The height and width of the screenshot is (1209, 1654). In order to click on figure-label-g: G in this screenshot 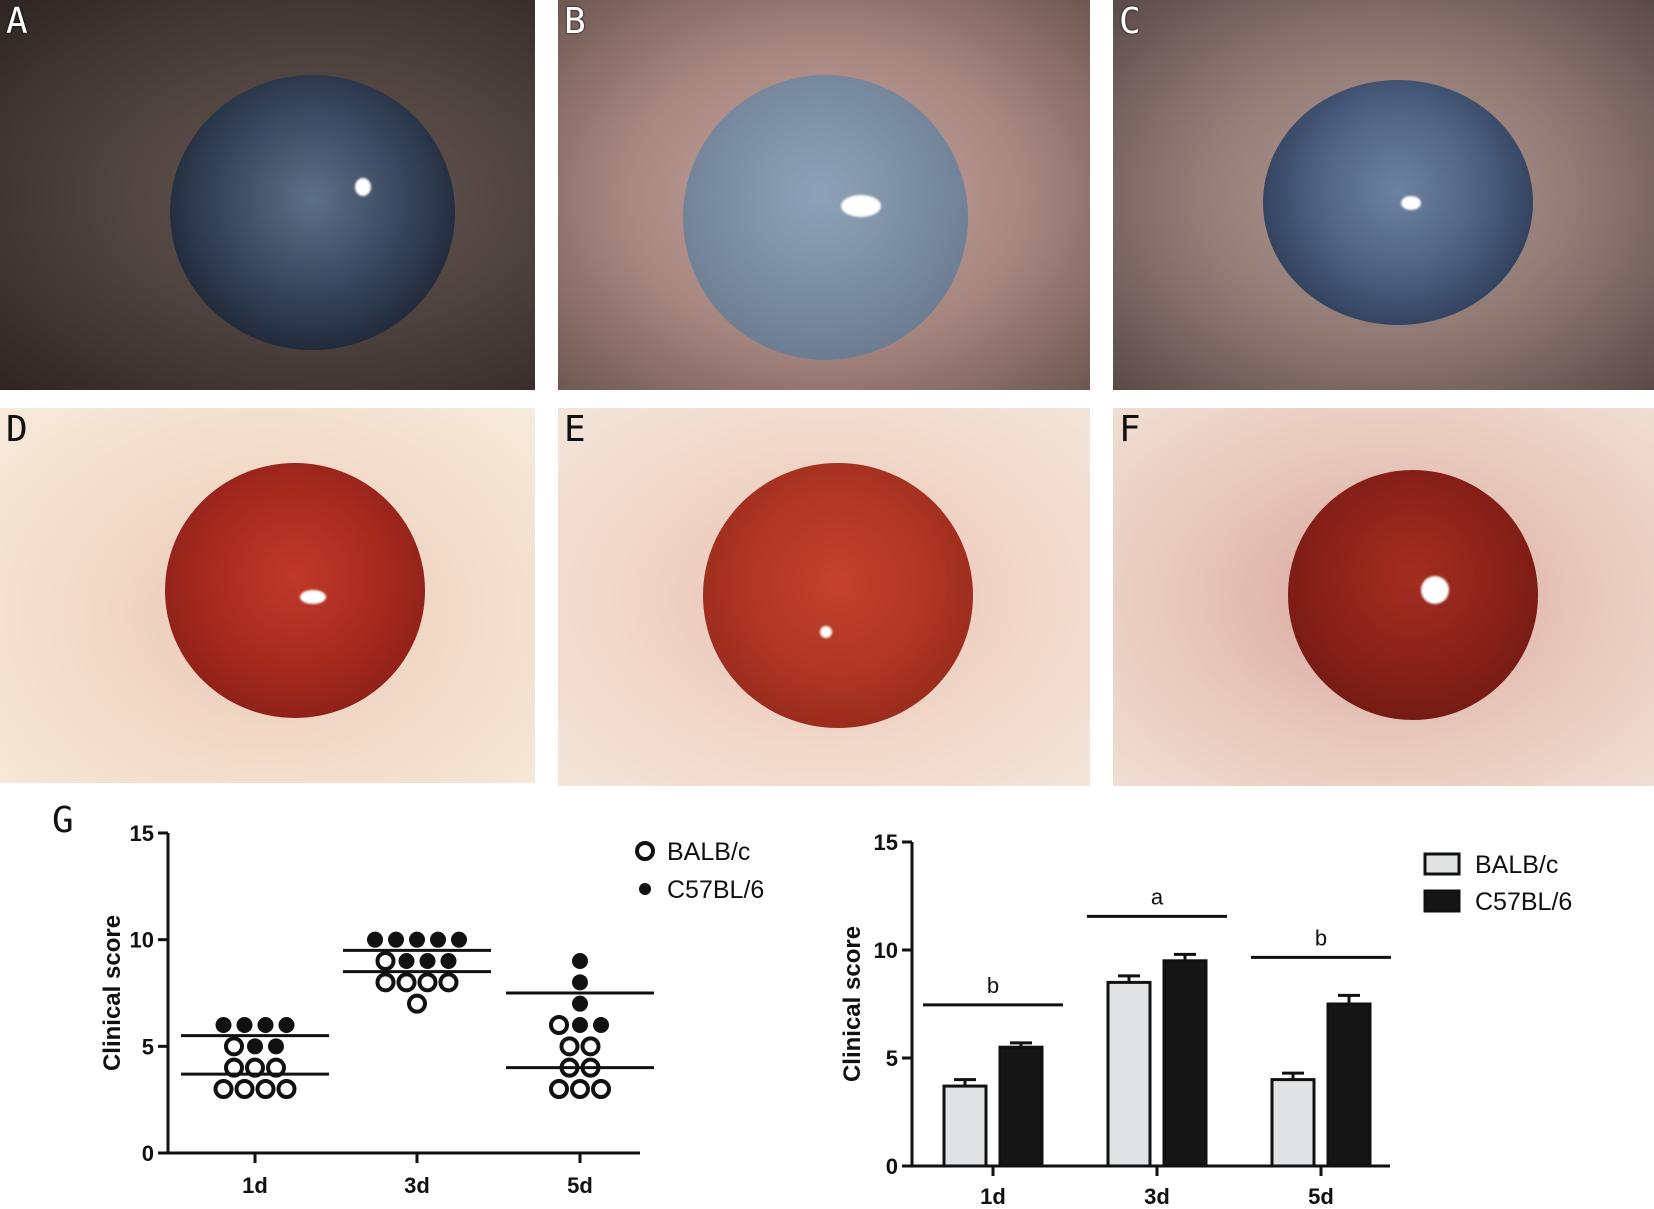, I will do `click(63, 820)`.